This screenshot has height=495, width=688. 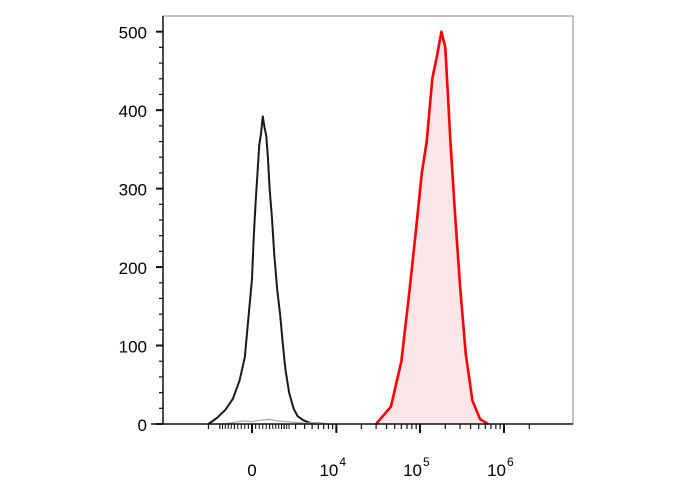 I want to click on y-tick-label: 400, so click(x=133, y=111).